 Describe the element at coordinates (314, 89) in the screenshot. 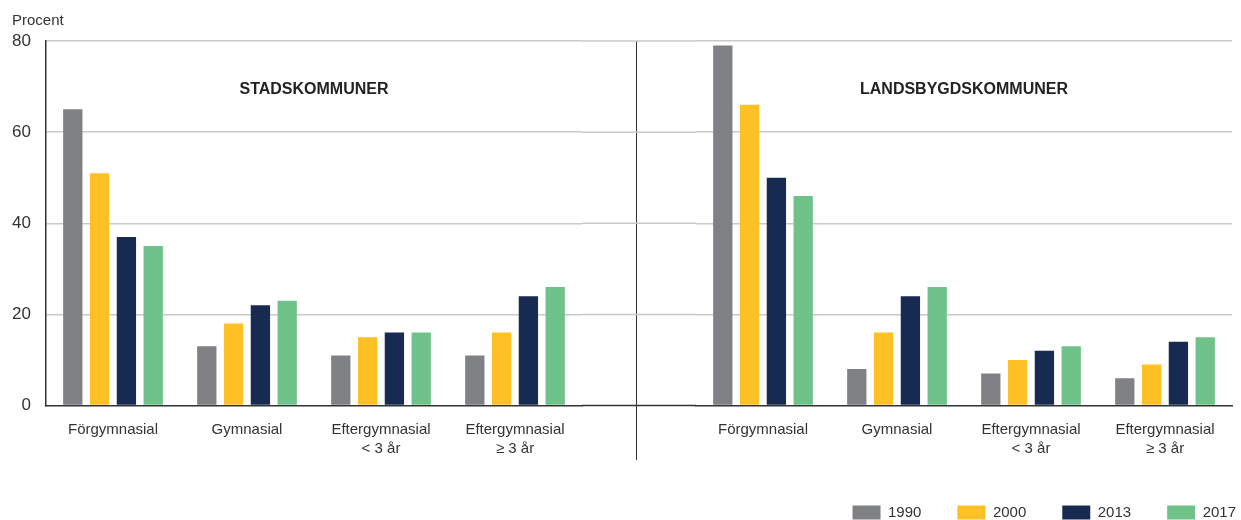

I see `text: STADSKOMMUNER` at that location.